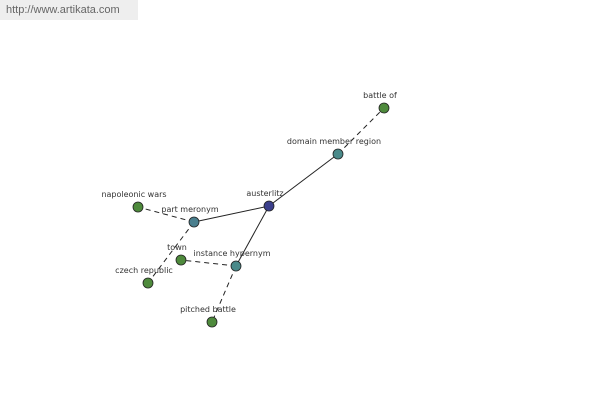 The height and width of the screenshot is (400, 600). I want to click on node-label: austerlitz, so click(264, 193).